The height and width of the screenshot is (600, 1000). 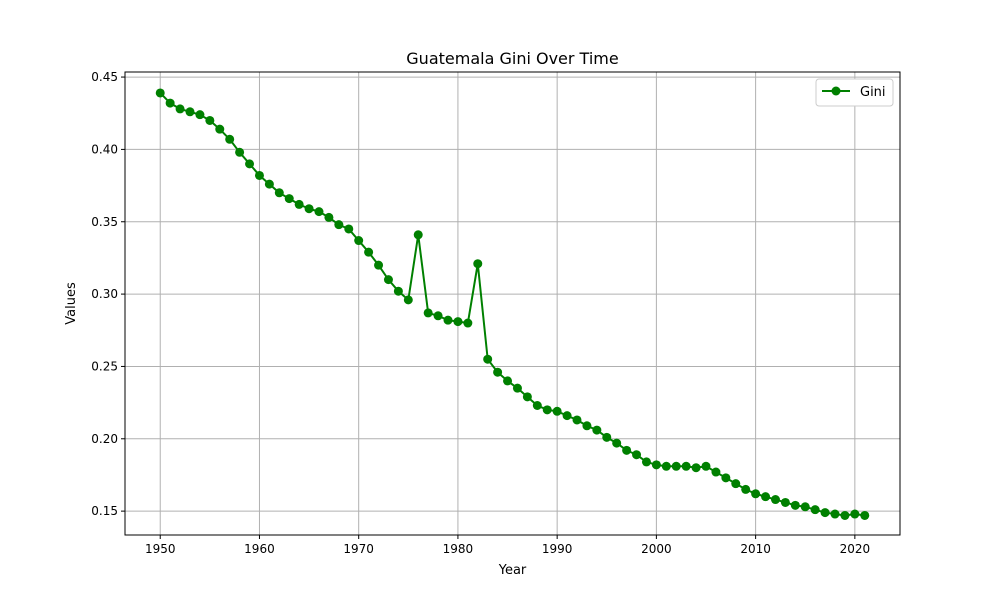 I want to click on y-tick-label: 0.45, so click(x=104, y=77).